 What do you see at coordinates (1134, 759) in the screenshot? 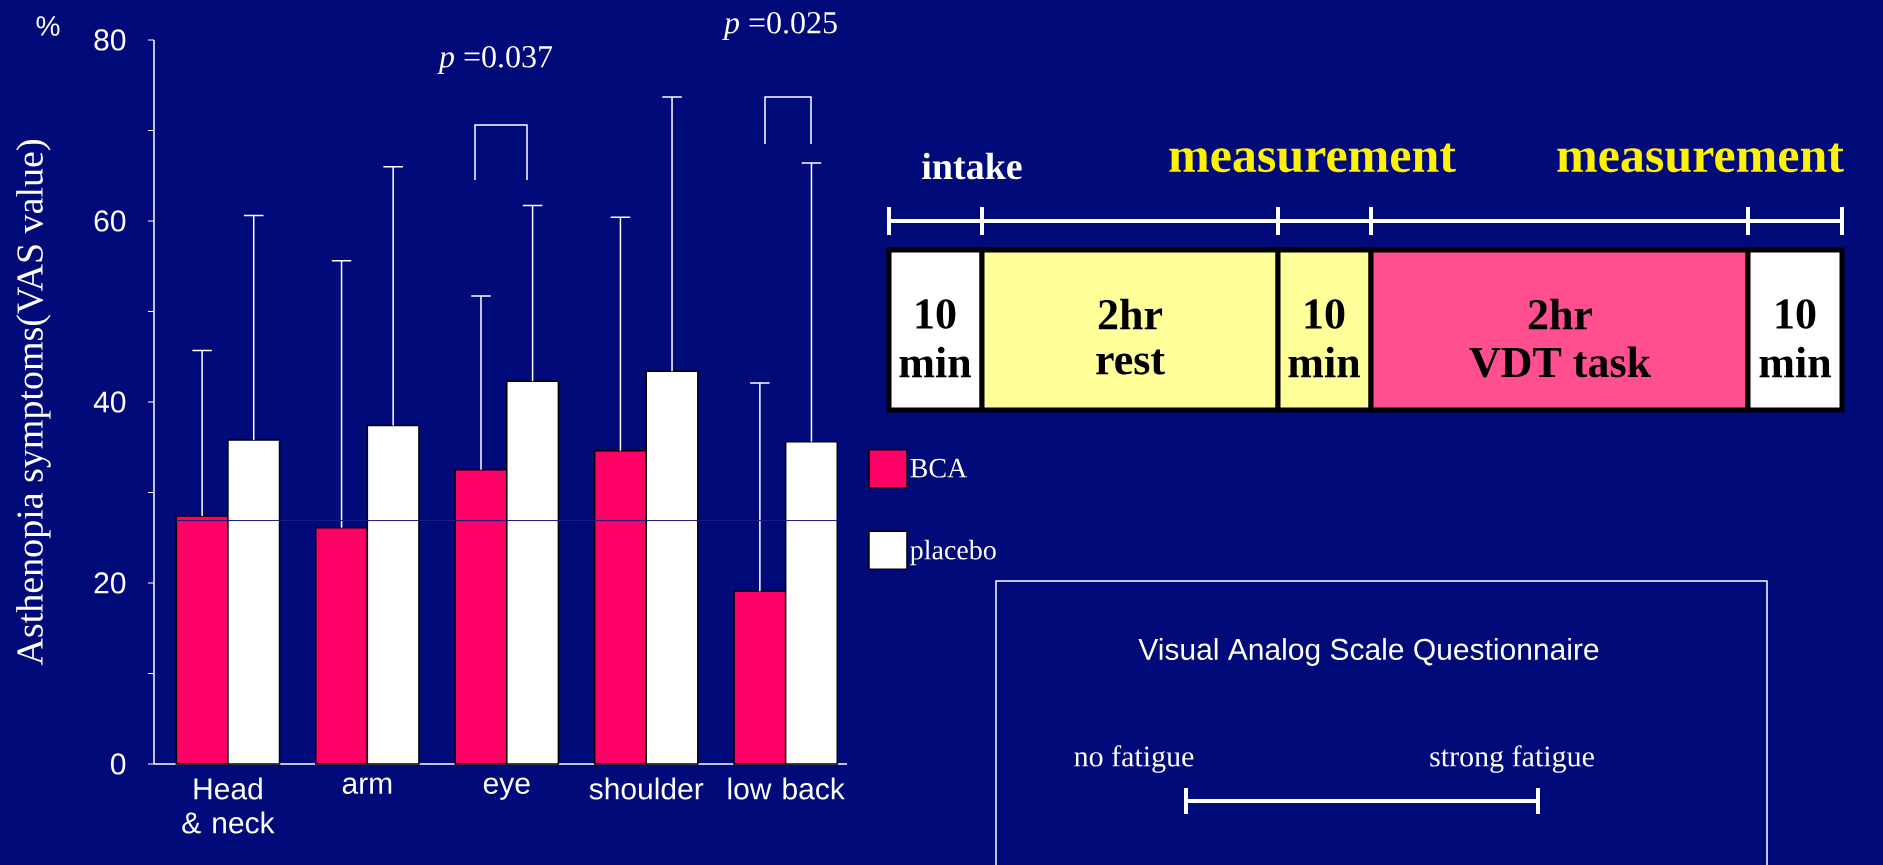
I see `text: no fatigue` at bounding box center [1134, 759].